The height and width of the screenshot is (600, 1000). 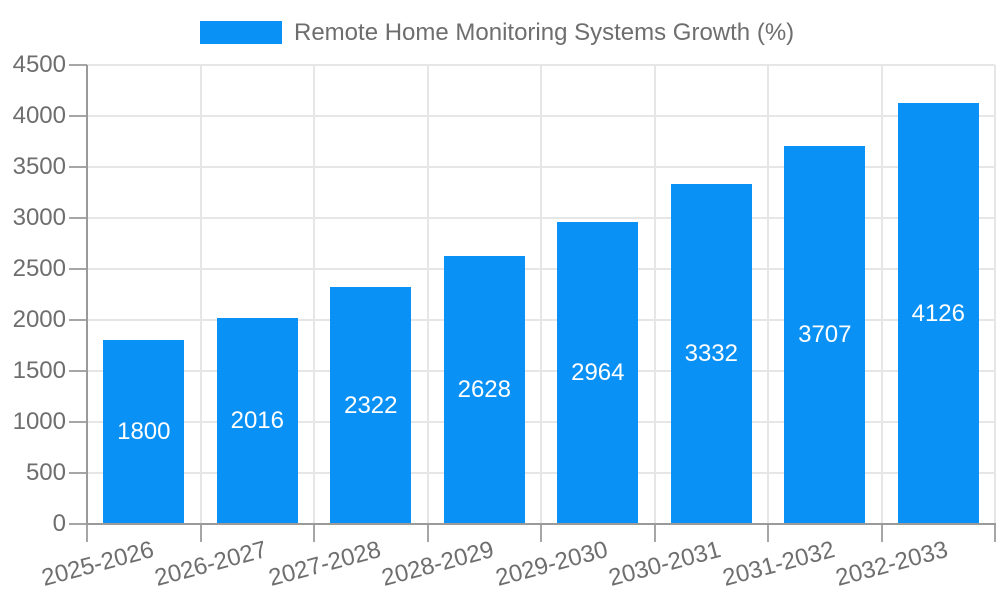 What do you see at coordinates (39, 370) in the screenshot?
I see `y-axis-label: 1500` at bounding box center [39, 370].